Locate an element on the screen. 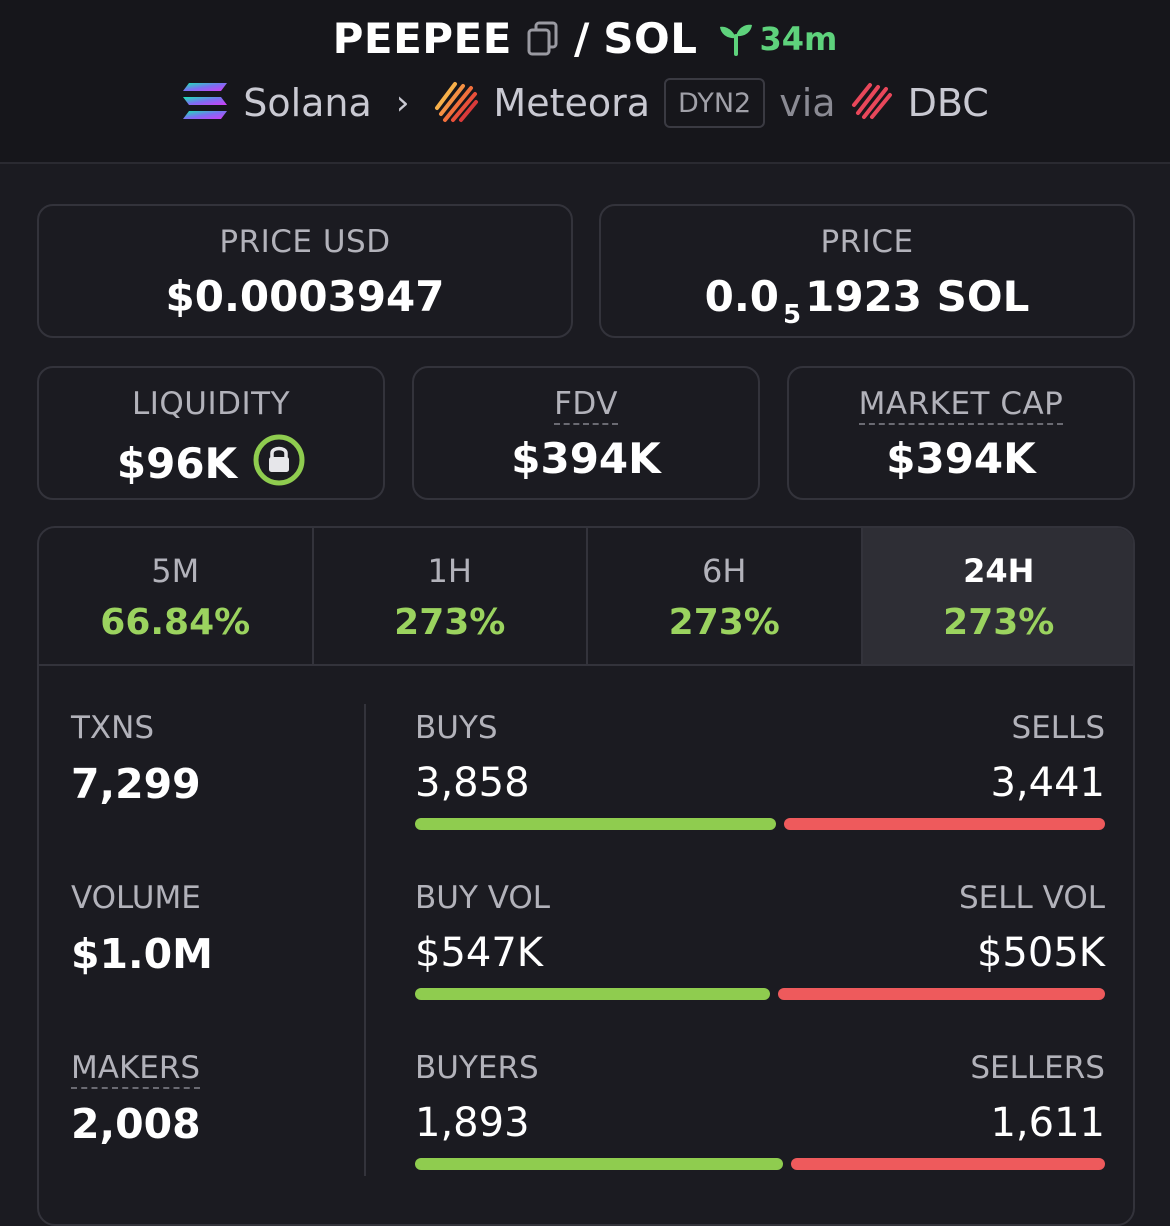  copy-icon is located at coordinates (543, 39).